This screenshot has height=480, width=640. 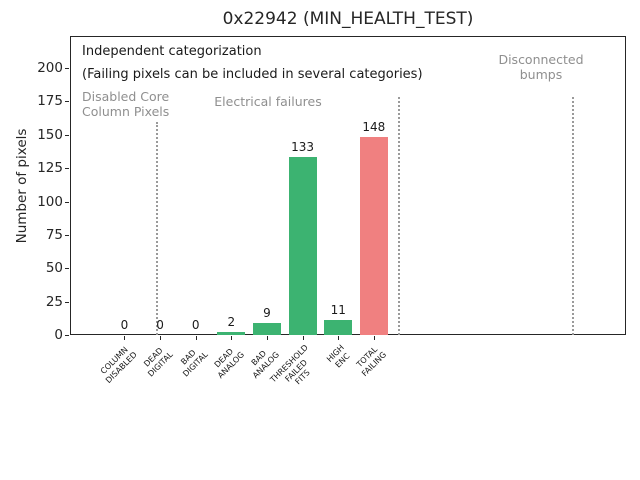 I want to click on x-tick-label: COLUMN DISABLED, so click(x=118, y=365).